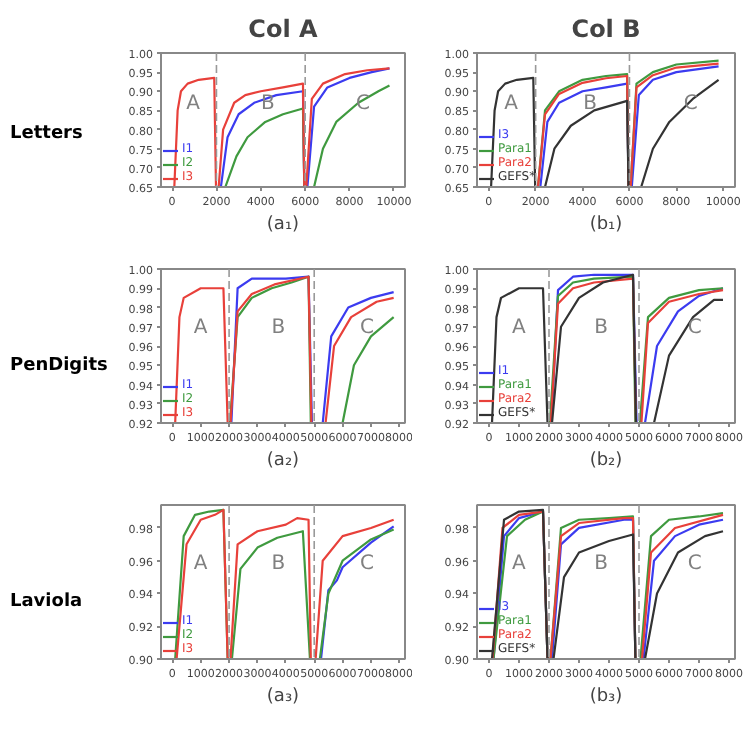 The image size is (750, 734). What do you see at coordinates (283, 225) in the screenshot?
I see `x-axis-title: (a₁)` at bounding box center [283, 225].